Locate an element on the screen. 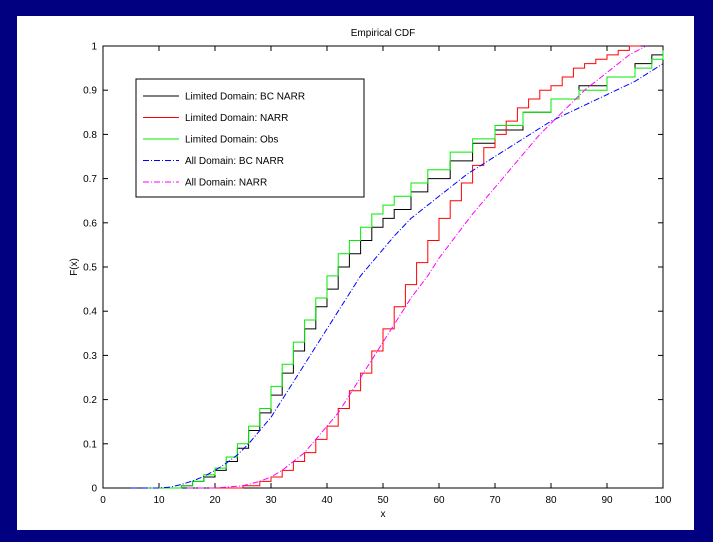  y-tick-label: 0.2 is located at coordinates (90, 400).